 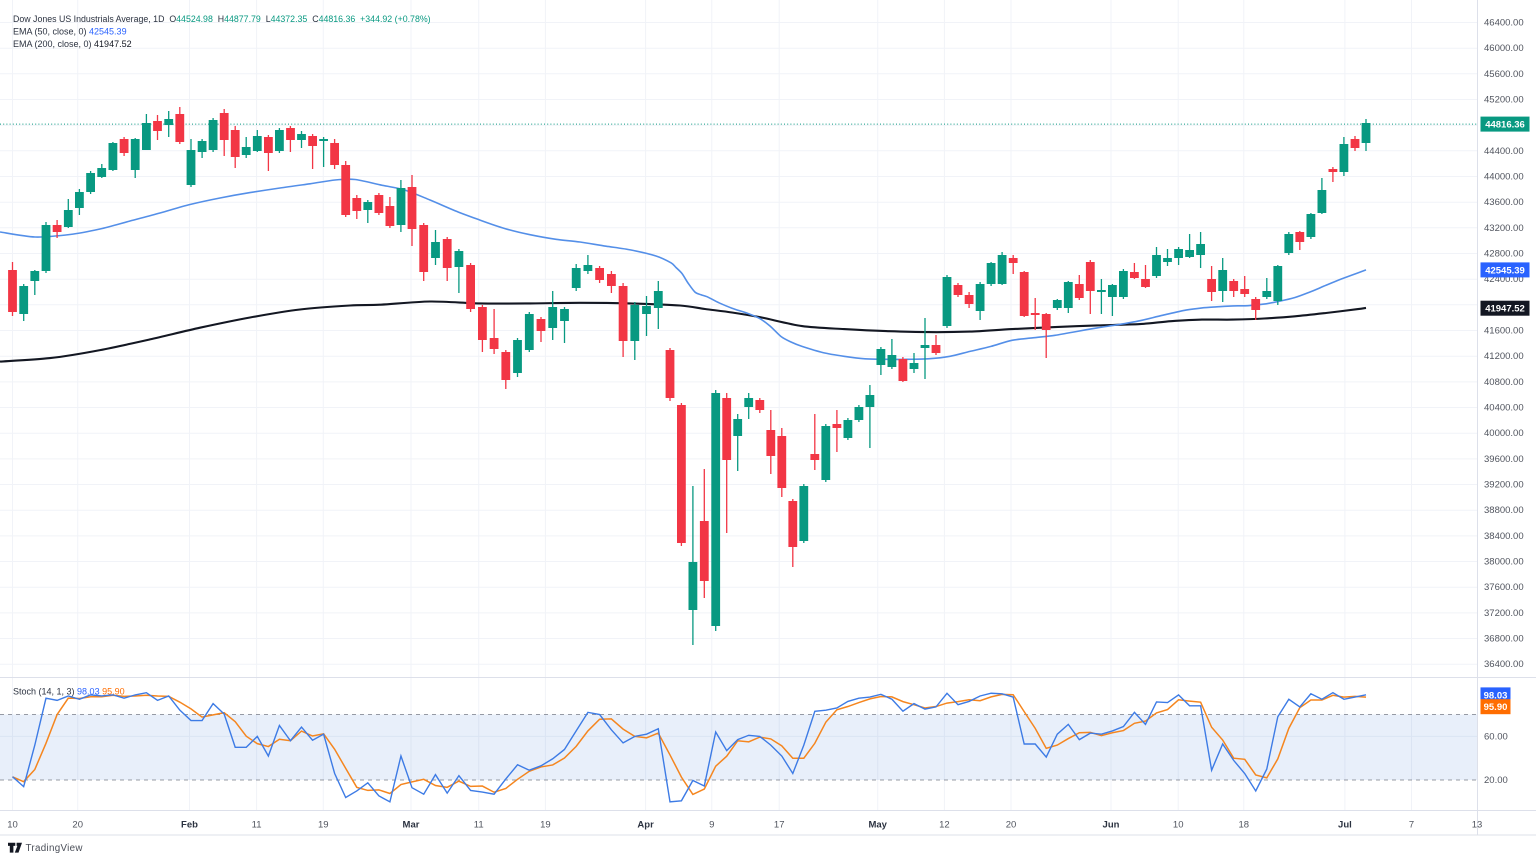 What do you see at coordinates (1504, 433) in the screenshot?
I see `svg-text: 40000.00` at bounding box center [1504, 433].